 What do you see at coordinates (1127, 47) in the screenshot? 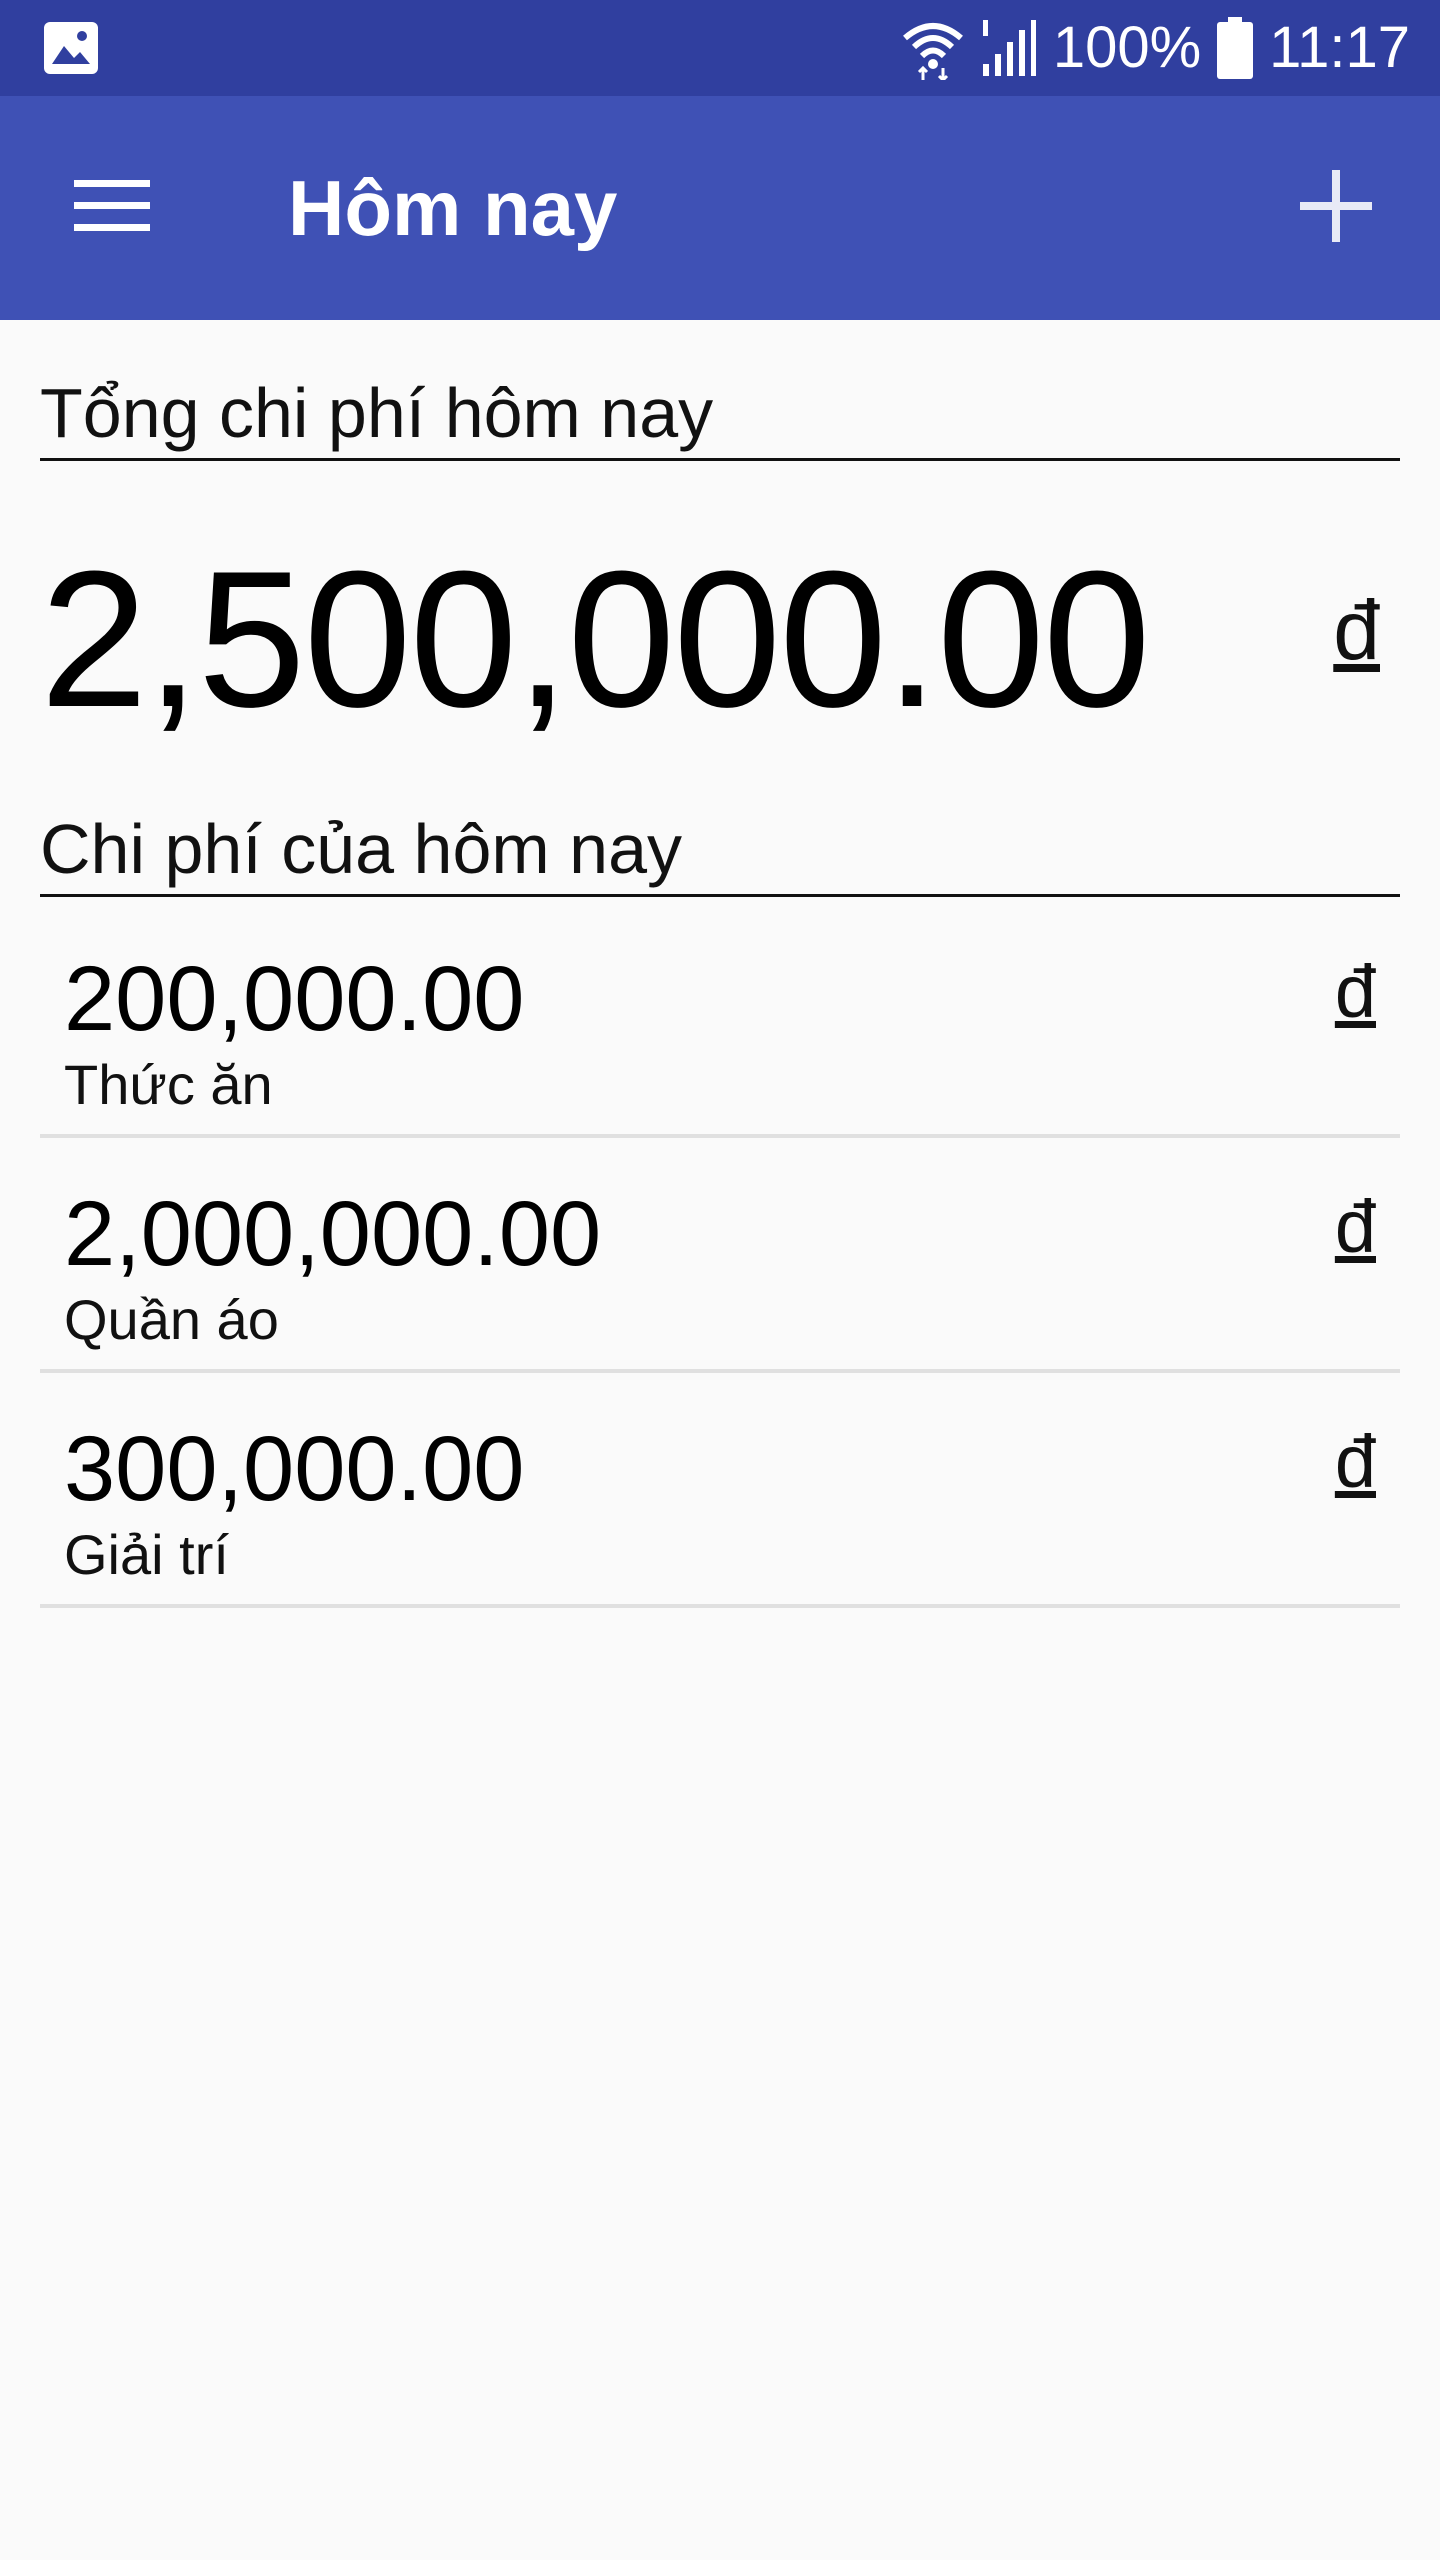
I see `battery-percent: 100%` at bounding box center [1127, 47].